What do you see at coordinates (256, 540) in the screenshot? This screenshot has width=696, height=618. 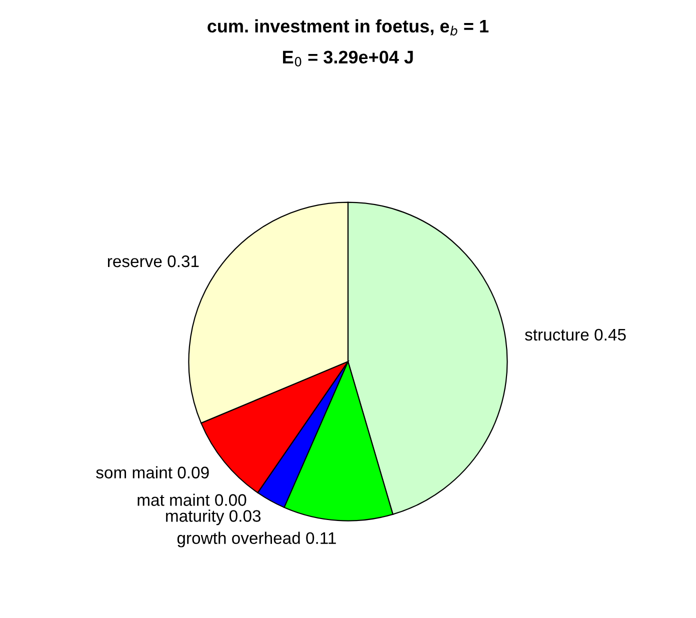 I see `slice-label: growth overhead 0.11` at bounding box center [256, 540].